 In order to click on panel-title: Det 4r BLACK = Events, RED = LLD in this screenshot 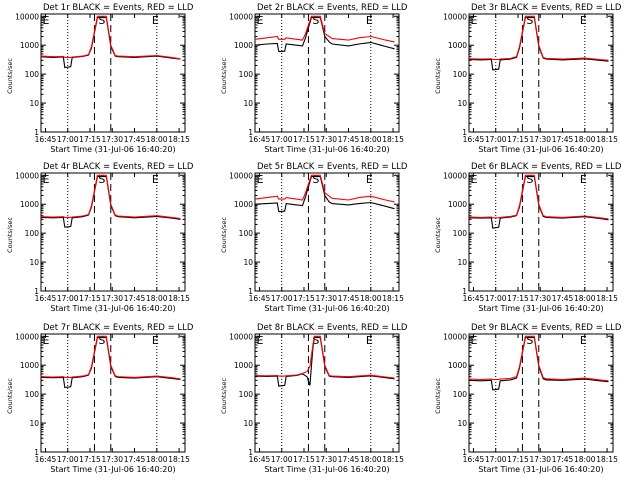, I will do `click(118, 167)`.